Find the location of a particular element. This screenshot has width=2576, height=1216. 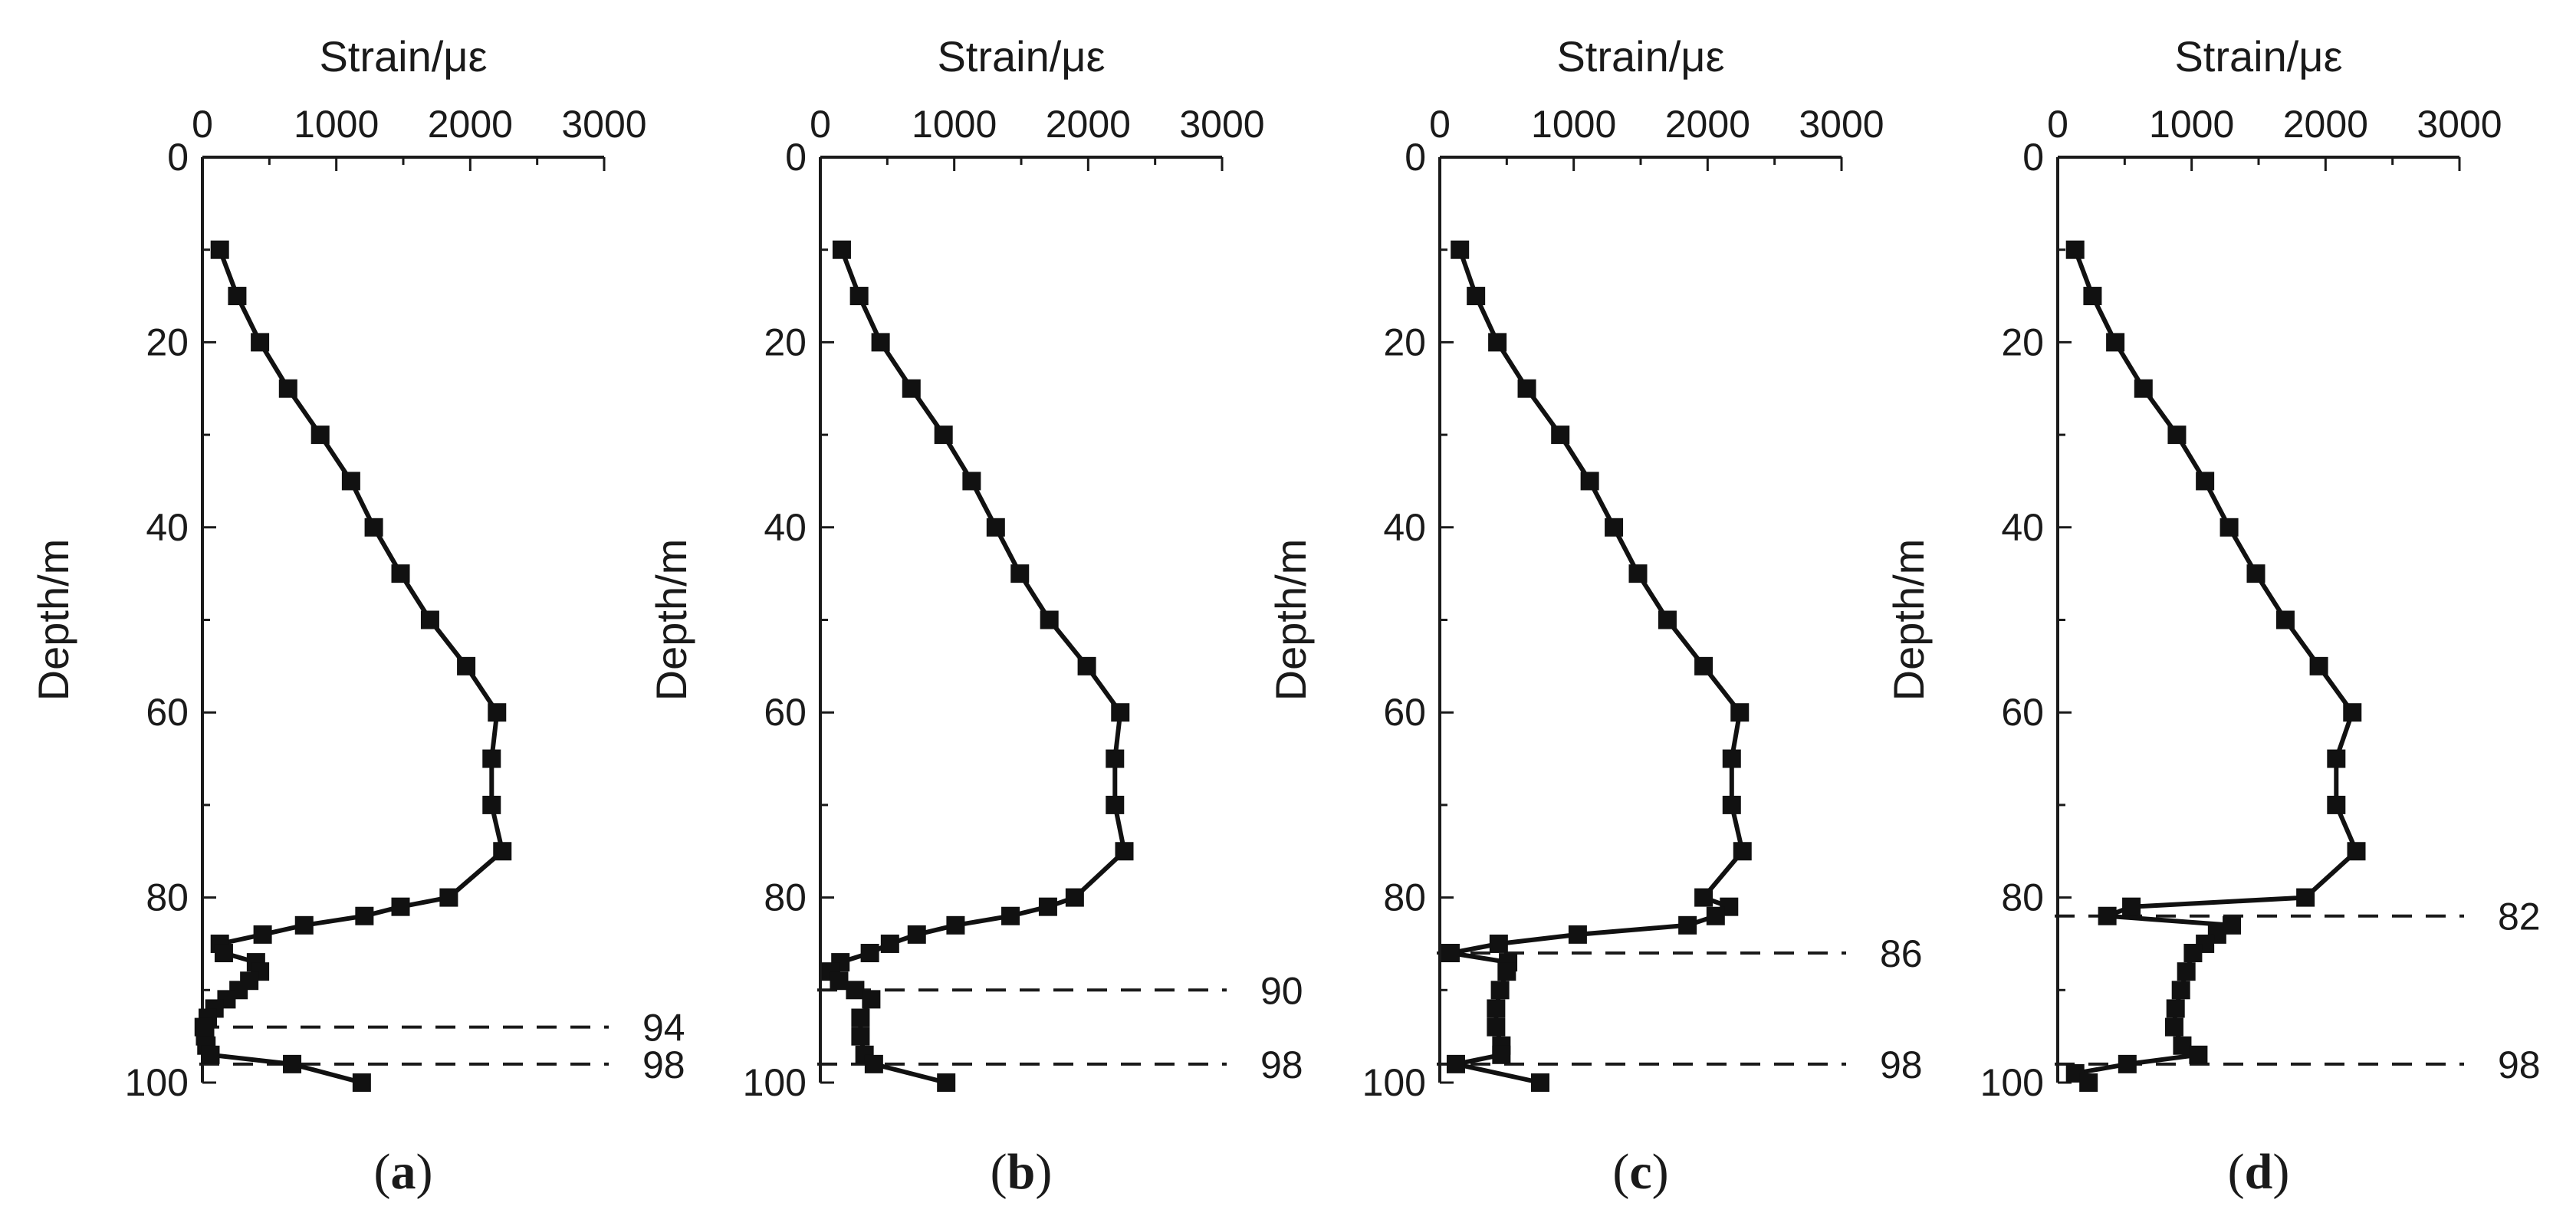

reference-label-94: 94 is located at coordinates (663, 1028).